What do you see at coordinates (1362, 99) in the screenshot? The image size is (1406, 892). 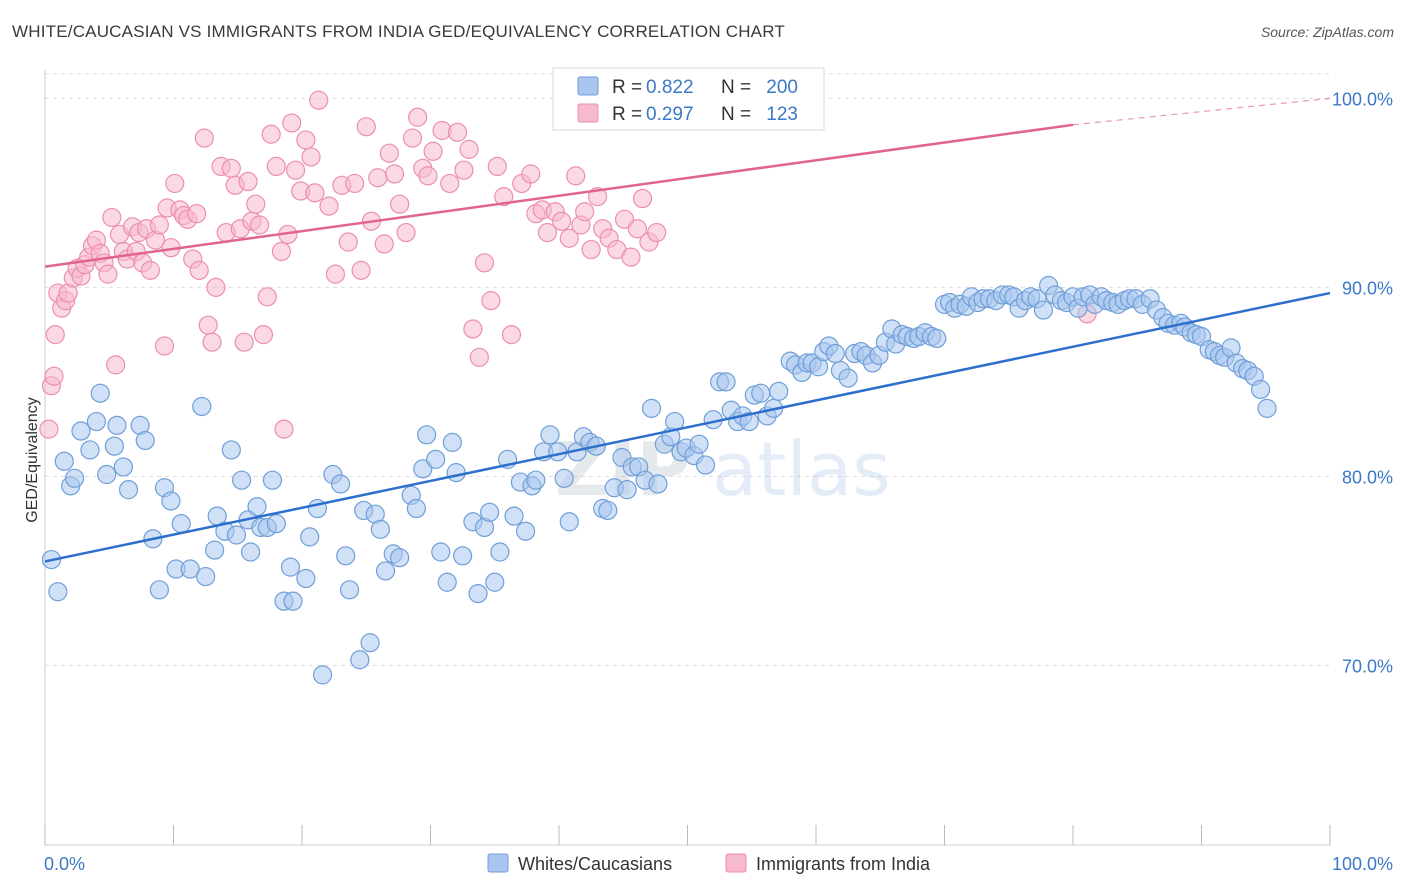 I see `y-tick-label-100: 100.0%` at bounding box center [1362, 99].